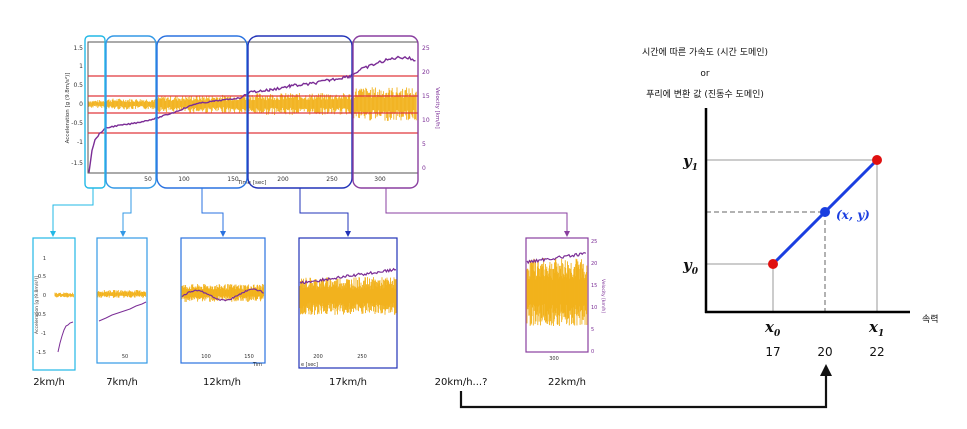  Describe the element at coordinates (348, 234) in the screenshot. I see `arrowhead-17kmh` at that location.